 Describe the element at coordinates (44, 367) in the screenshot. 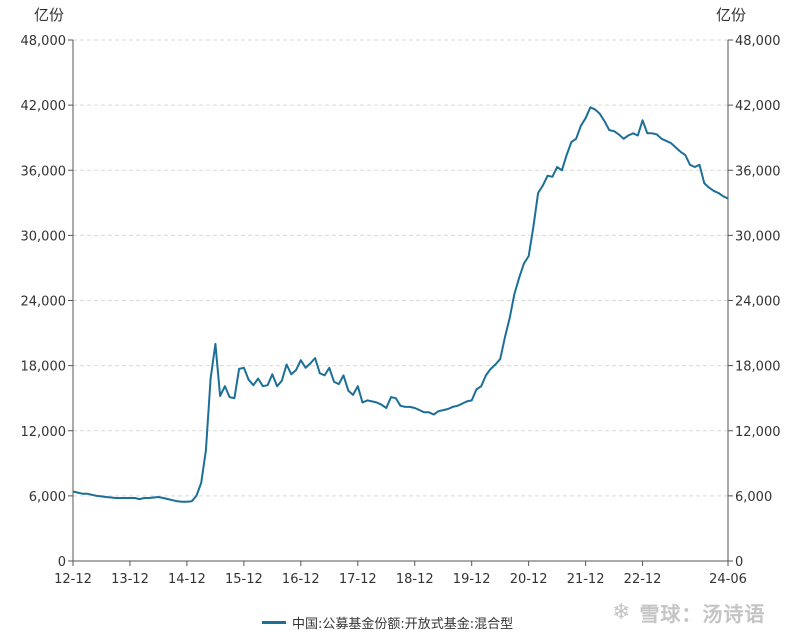

I see `y-tick-label-left: 18,000` at that location.